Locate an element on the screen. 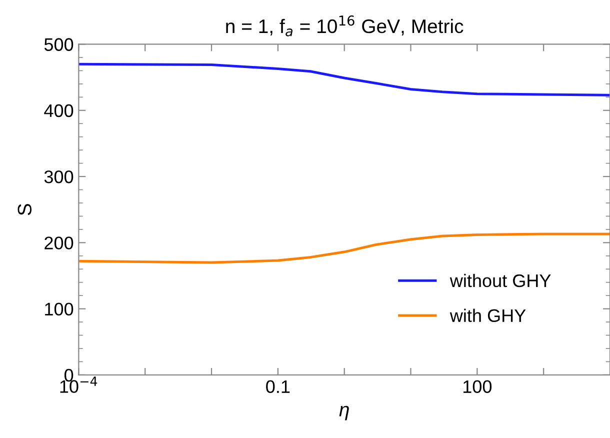 Image resolution: width=610 pixels, height=438 pixels. x-tick-label: 0.1 is located at coordinates (278, 387).